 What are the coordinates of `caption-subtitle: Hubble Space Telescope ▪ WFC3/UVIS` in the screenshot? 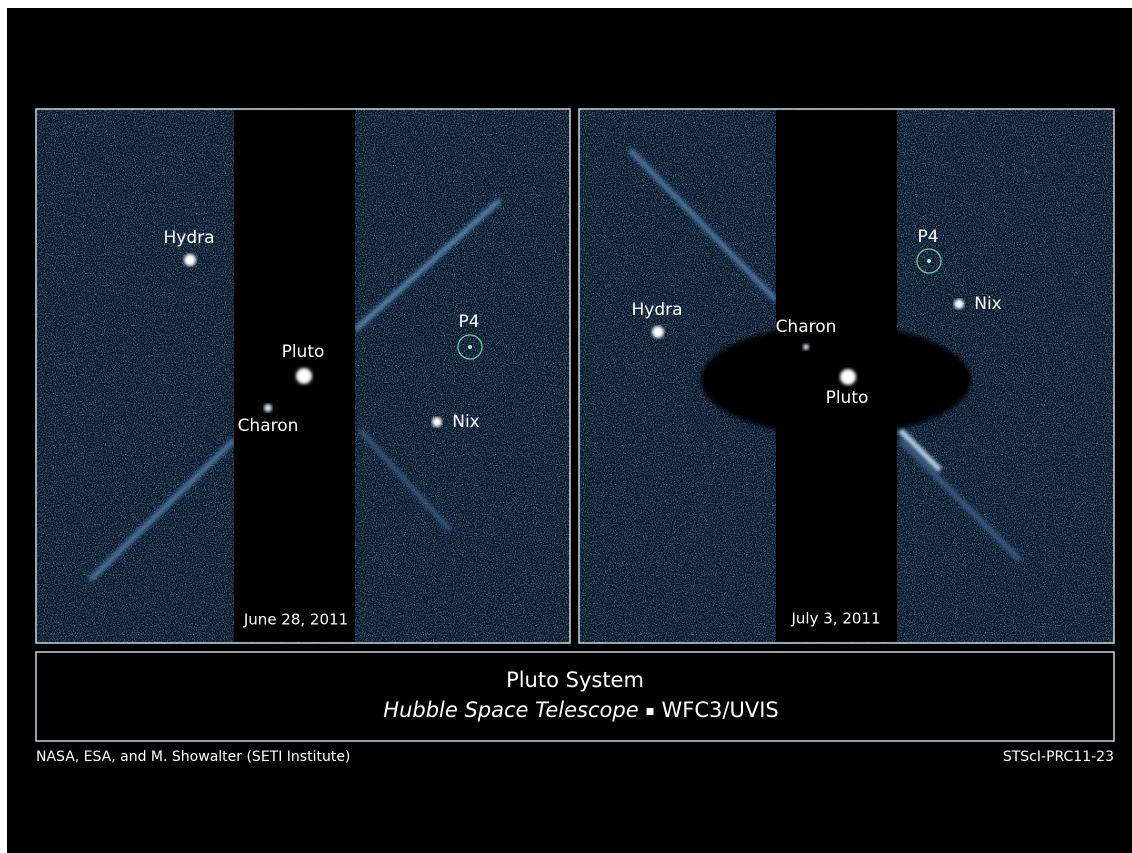 It's located at (580, 710).